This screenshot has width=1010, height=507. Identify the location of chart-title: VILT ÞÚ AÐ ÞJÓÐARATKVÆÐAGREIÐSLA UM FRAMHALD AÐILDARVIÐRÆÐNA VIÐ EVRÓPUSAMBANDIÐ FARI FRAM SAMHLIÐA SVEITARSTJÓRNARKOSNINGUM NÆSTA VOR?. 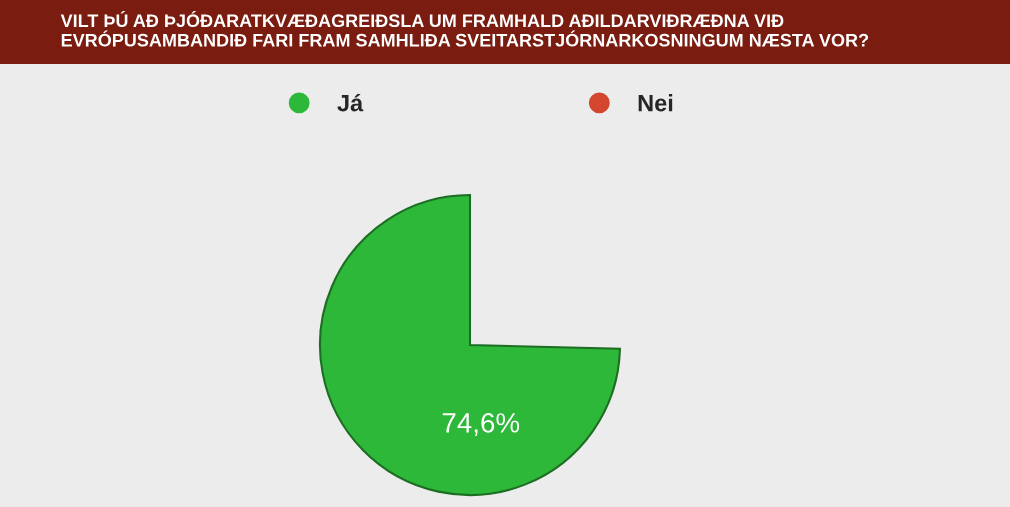
(464, 28).